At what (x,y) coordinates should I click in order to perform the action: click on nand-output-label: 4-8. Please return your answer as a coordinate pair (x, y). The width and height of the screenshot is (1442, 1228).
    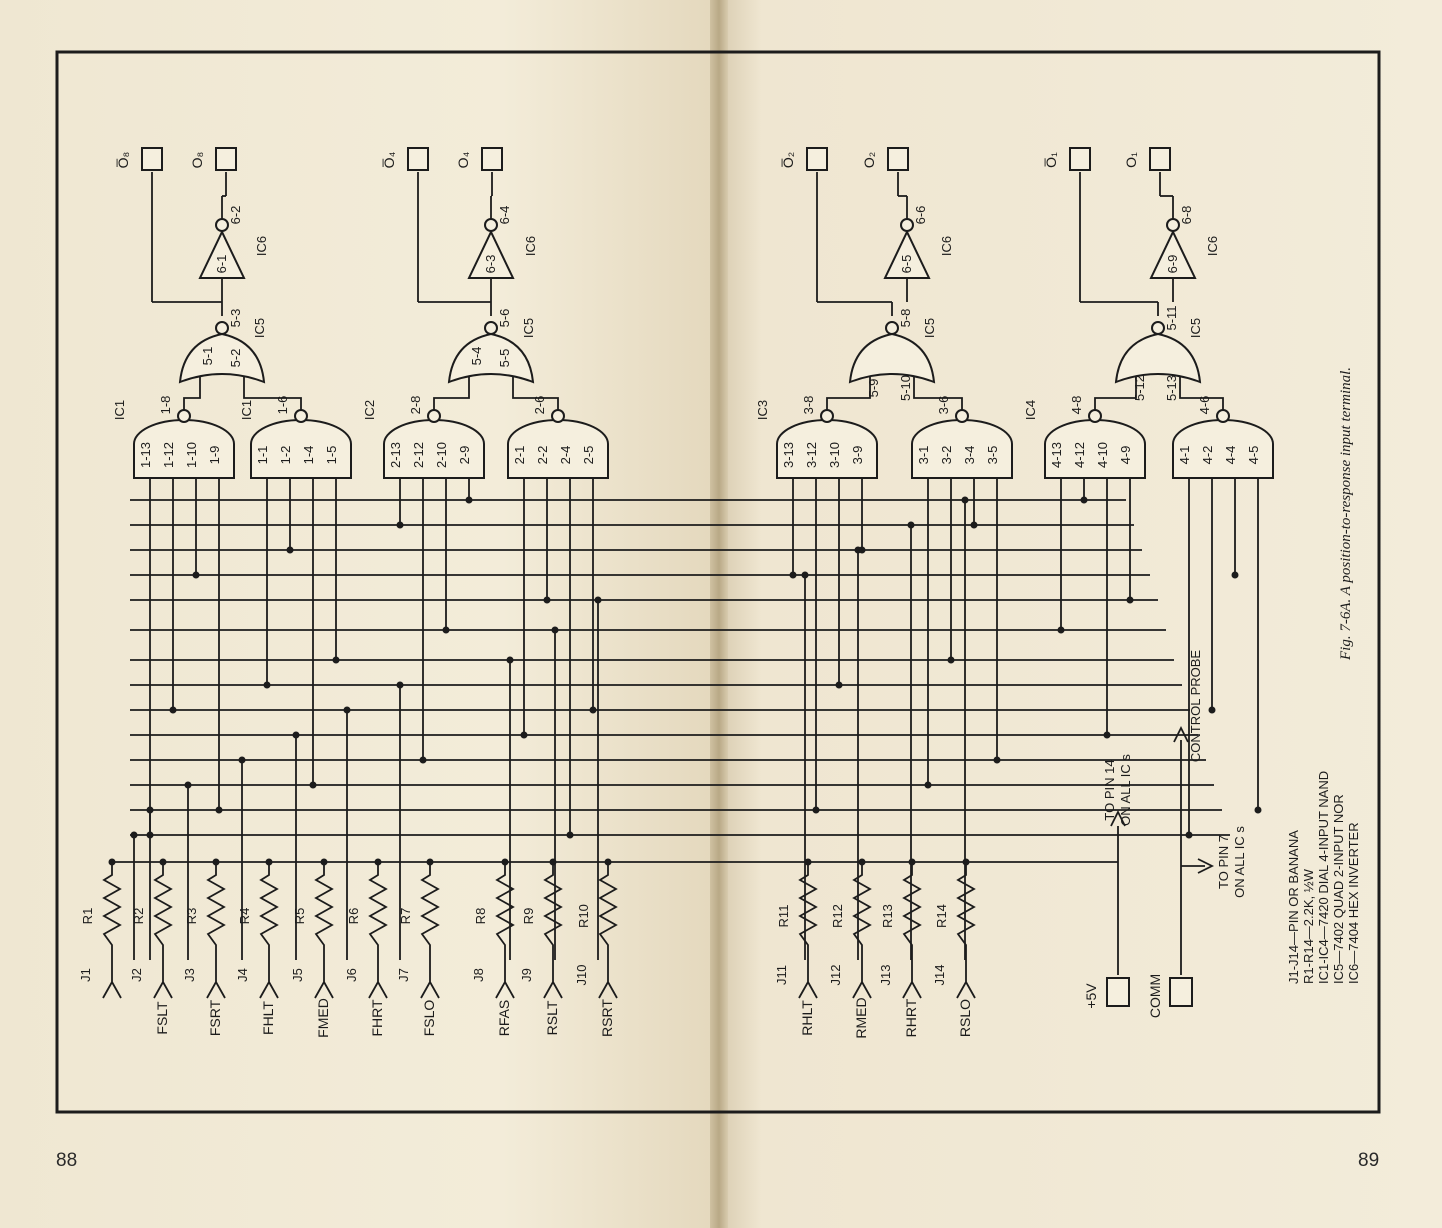
    Looking at the image, I should click on (1076, 405).